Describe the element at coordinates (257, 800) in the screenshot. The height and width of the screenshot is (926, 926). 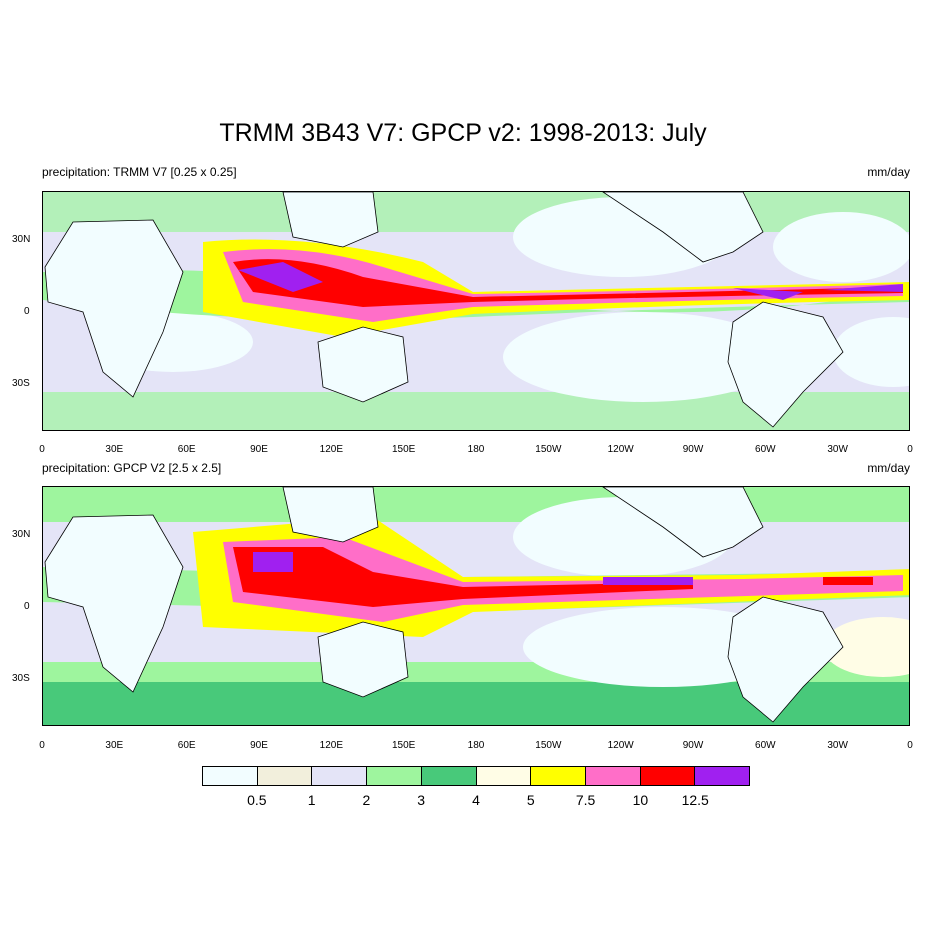
I see `colorbar-label: 0.5` at that location.